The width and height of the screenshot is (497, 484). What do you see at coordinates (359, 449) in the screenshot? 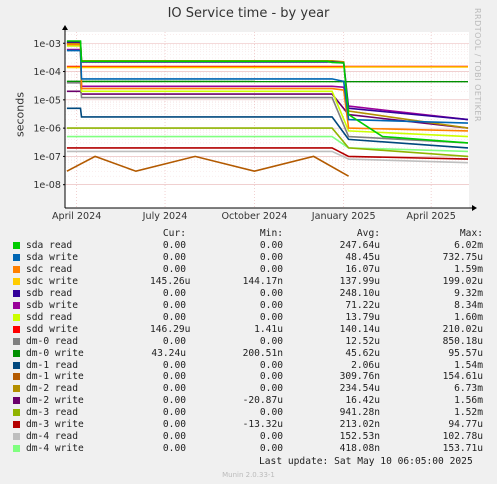
I see `legend-avg-value: 418.08n` at bounding box center [359, 449].